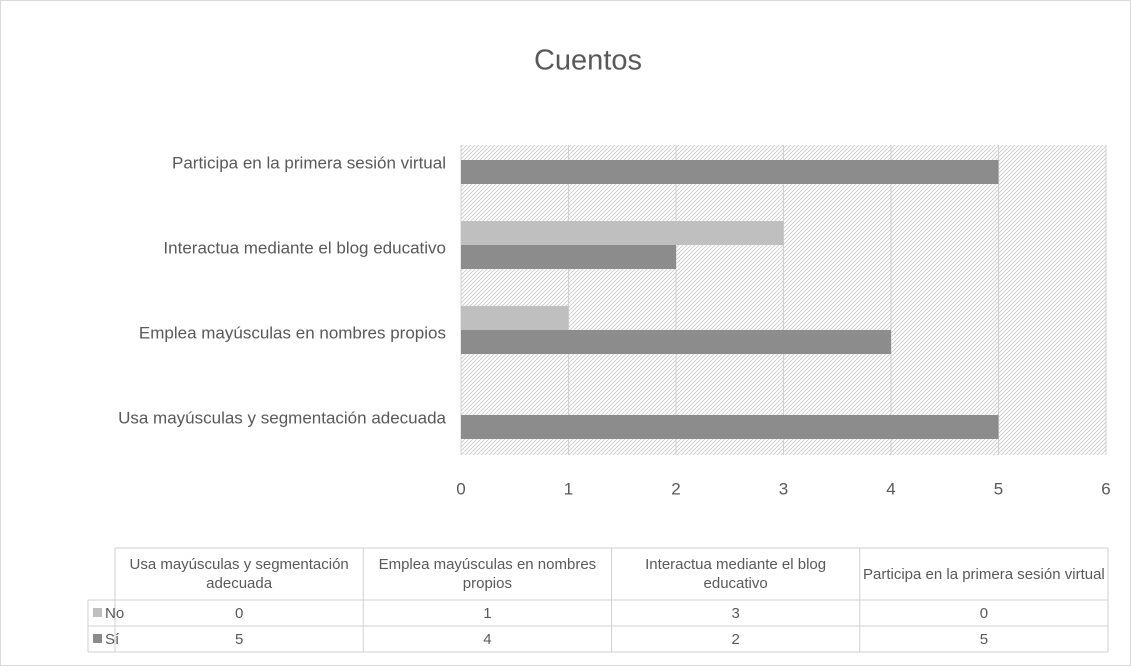  I want to click on x-tick-label: 5, so click(998, 488).